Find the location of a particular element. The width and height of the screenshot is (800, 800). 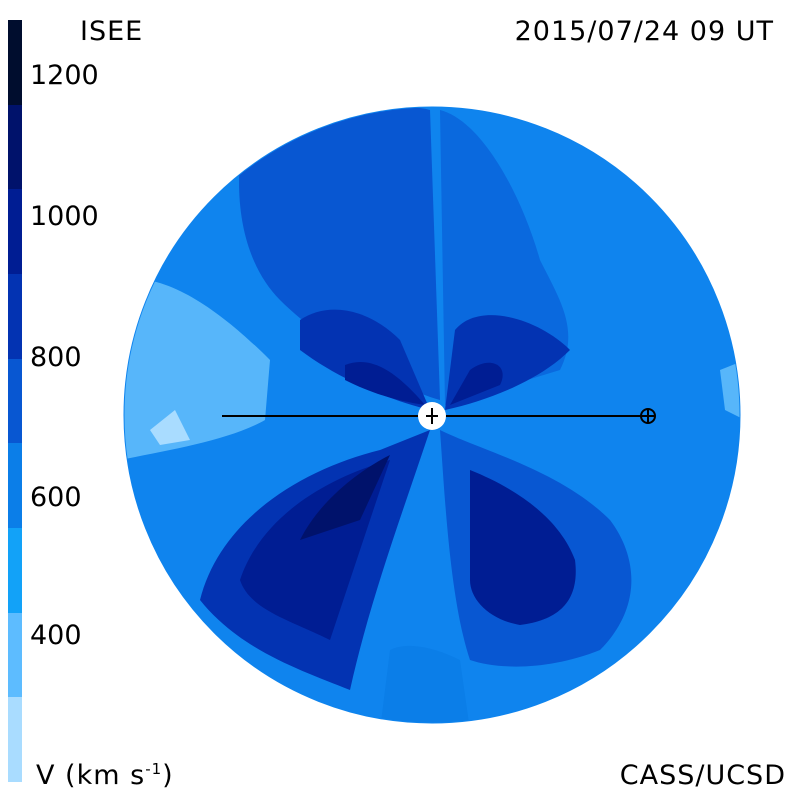

sun-icon is located at coordinates (432, 416).